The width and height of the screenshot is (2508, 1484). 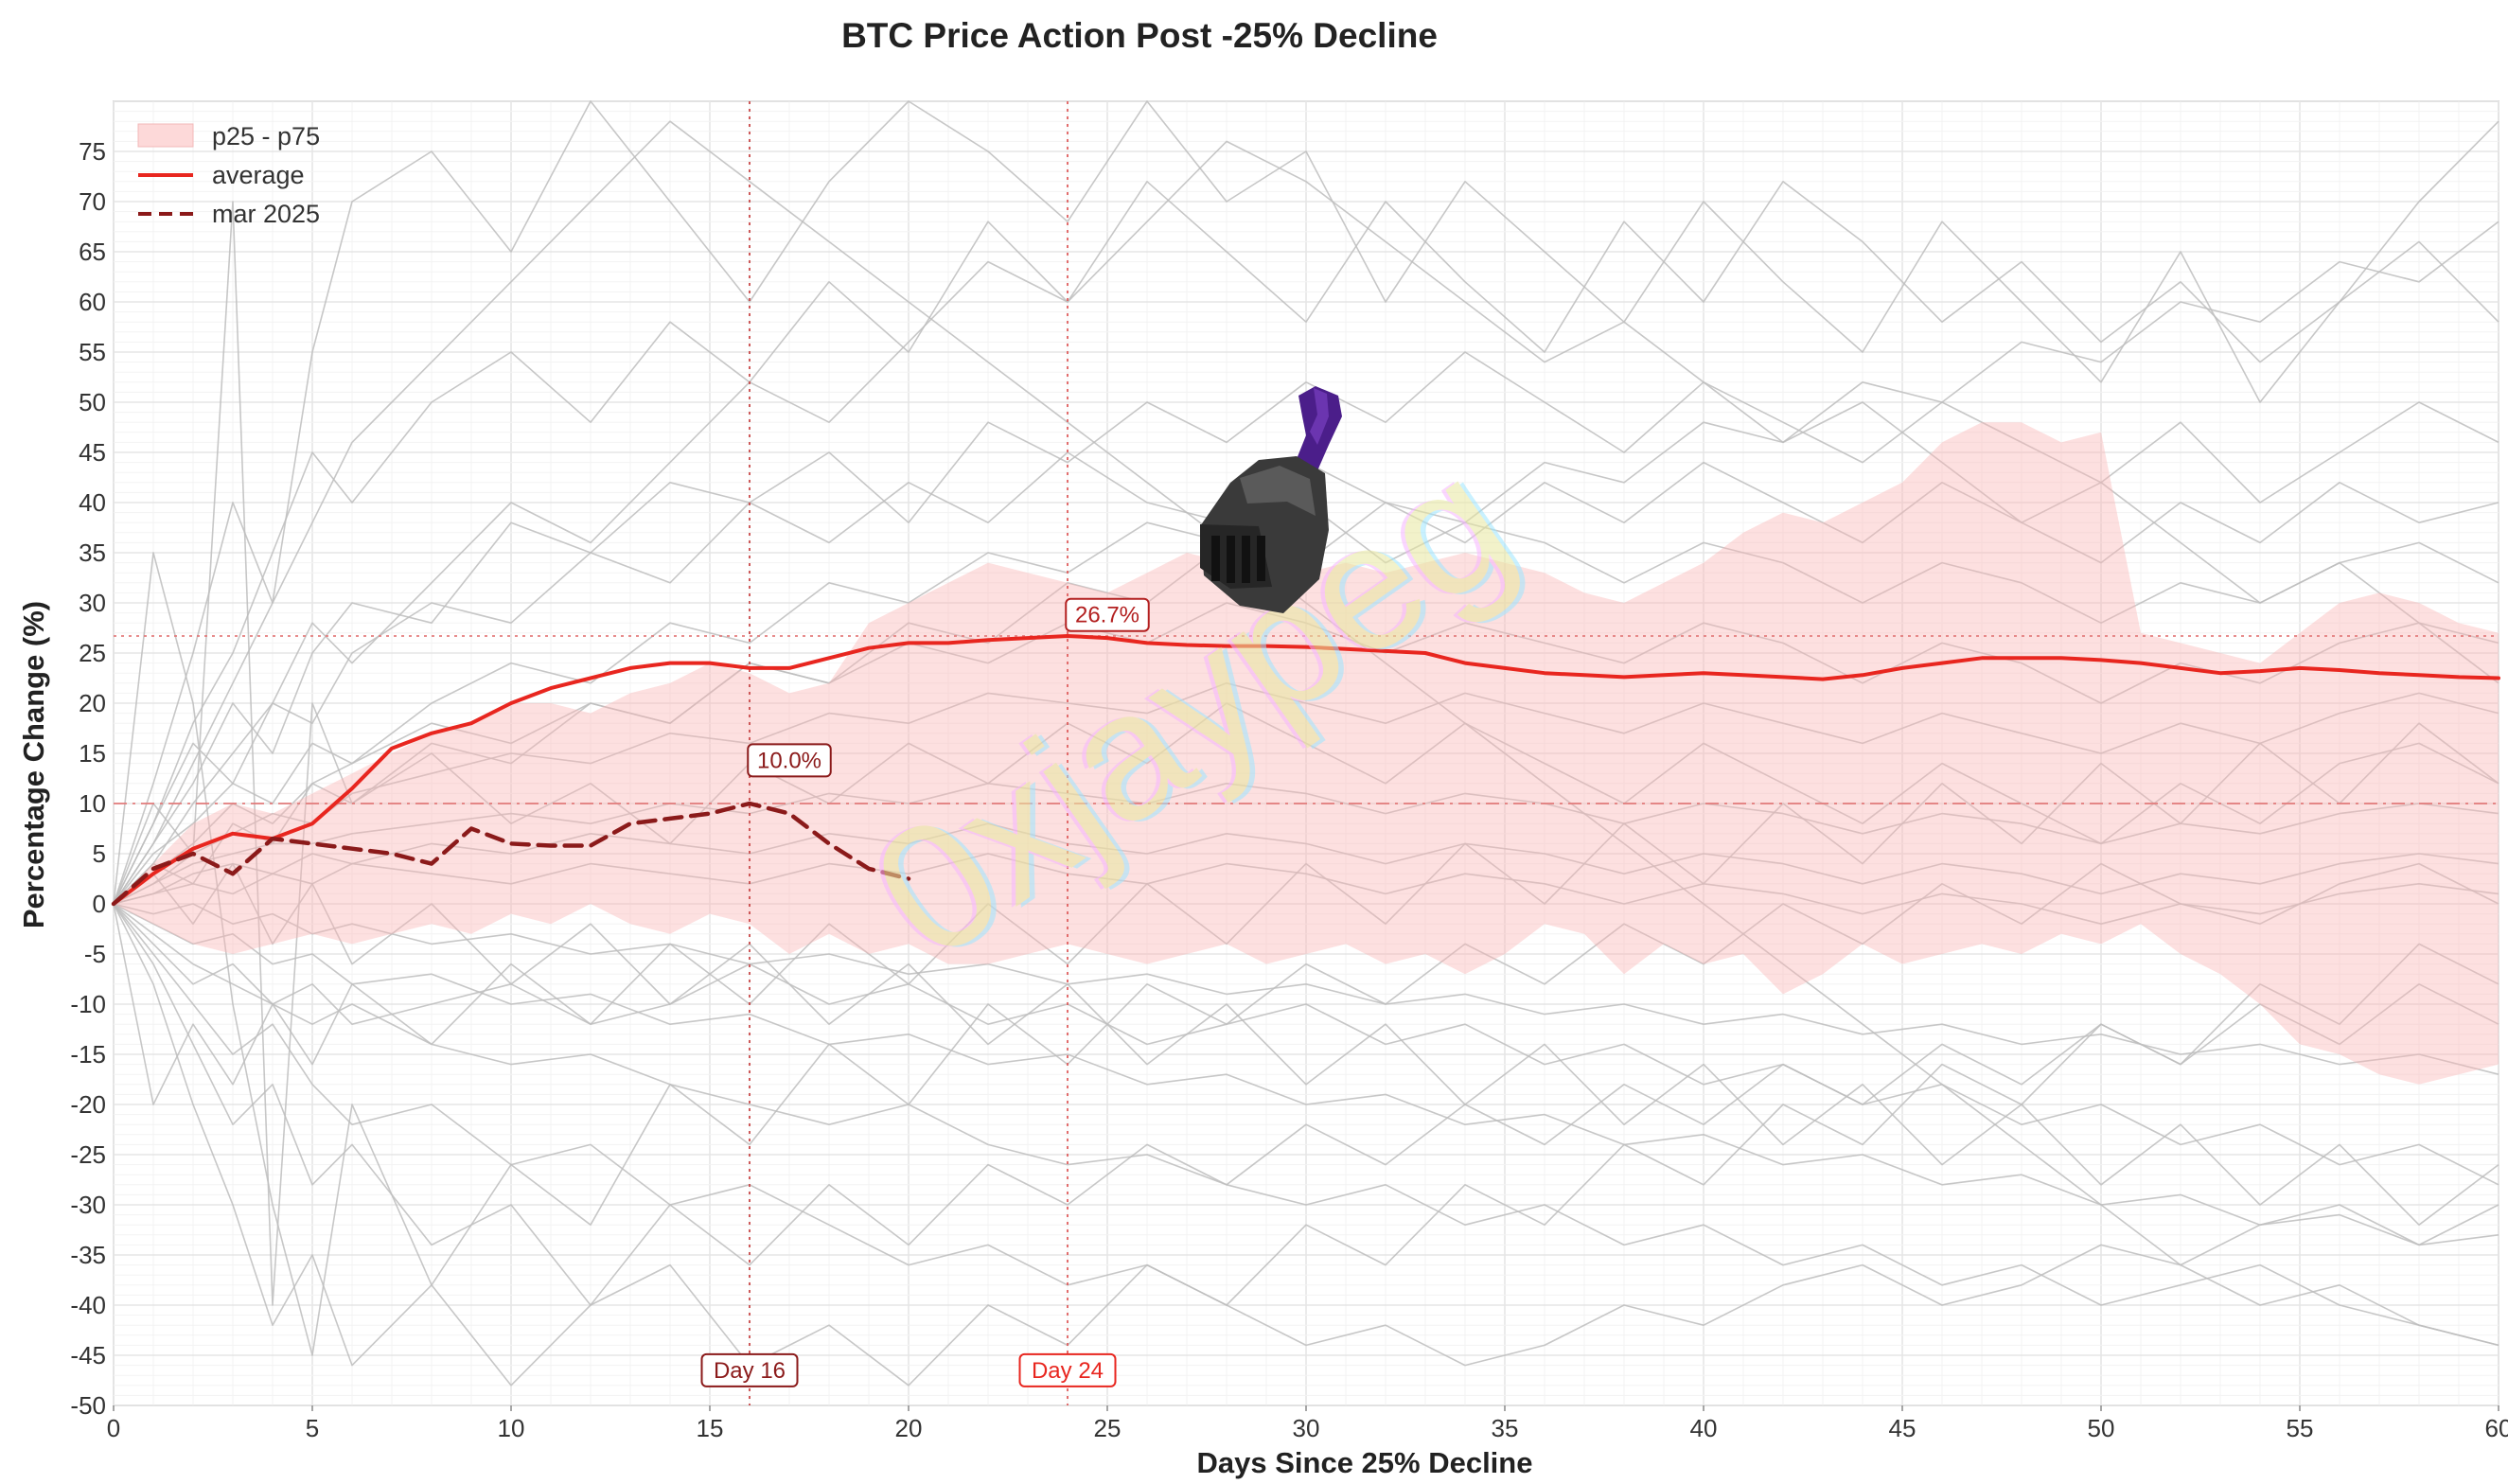 I want to click on y-tick-label: -5, so click(x=95, y=954).